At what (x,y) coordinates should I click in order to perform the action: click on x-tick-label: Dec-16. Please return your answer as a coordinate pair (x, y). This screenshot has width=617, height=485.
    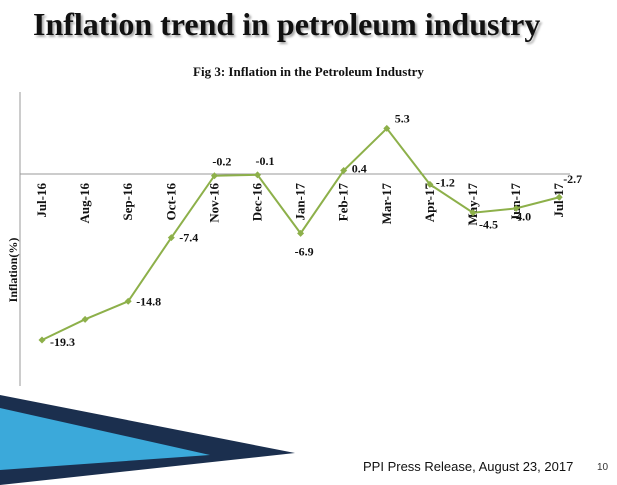
    Looking at the image, I should click on (257, 202).